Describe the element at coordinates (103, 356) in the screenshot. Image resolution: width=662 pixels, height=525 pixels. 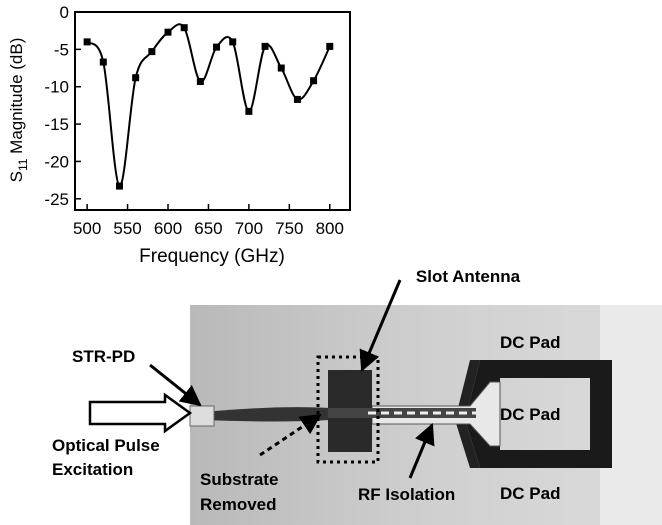
I see `label: STR-PD` at that location.